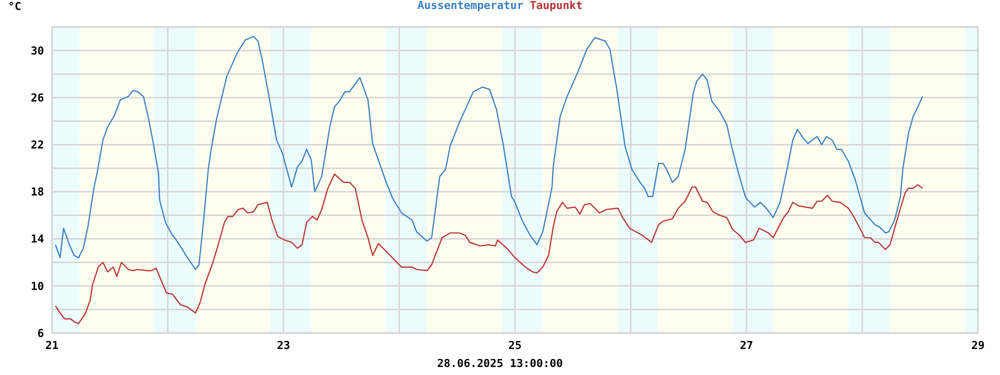 Image resolution: width=1000 pixels, height=375 pixels. I want to click on x-tick-label: 27, so click(747, 345).